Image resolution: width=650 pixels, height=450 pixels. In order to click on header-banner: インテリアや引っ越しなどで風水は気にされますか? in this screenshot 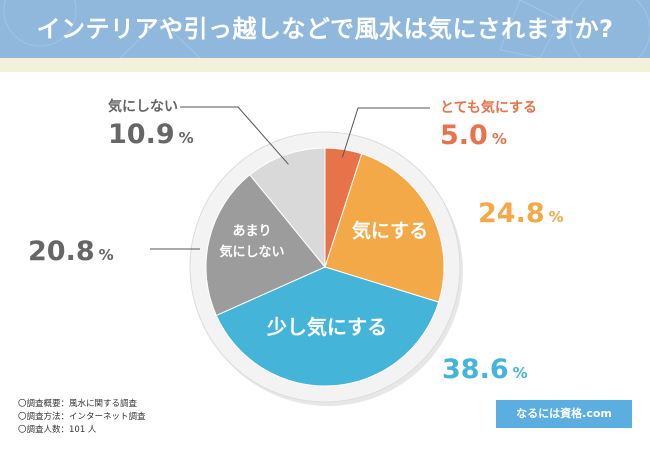, I will do `click(325, 29)`.